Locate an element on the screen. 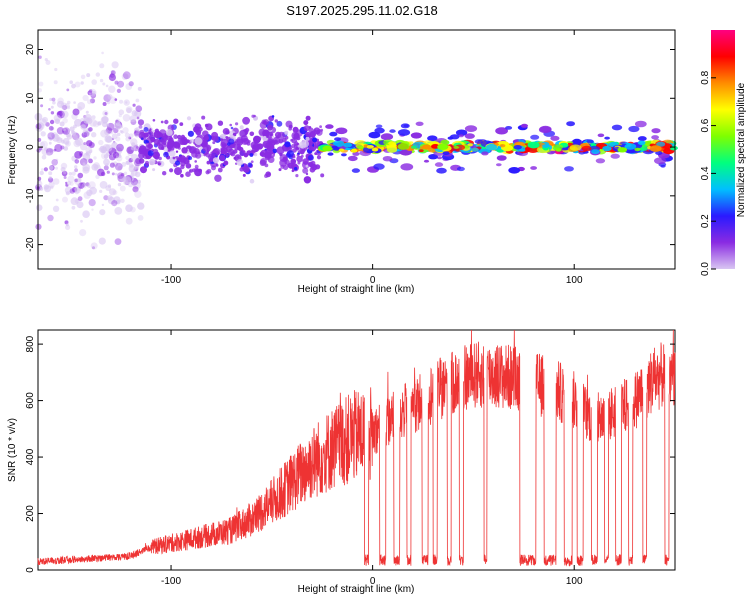 This screenshot has height=600, width=750. colorbar-label: Normalized spectral amplitude is located at coordinates (741, 149).